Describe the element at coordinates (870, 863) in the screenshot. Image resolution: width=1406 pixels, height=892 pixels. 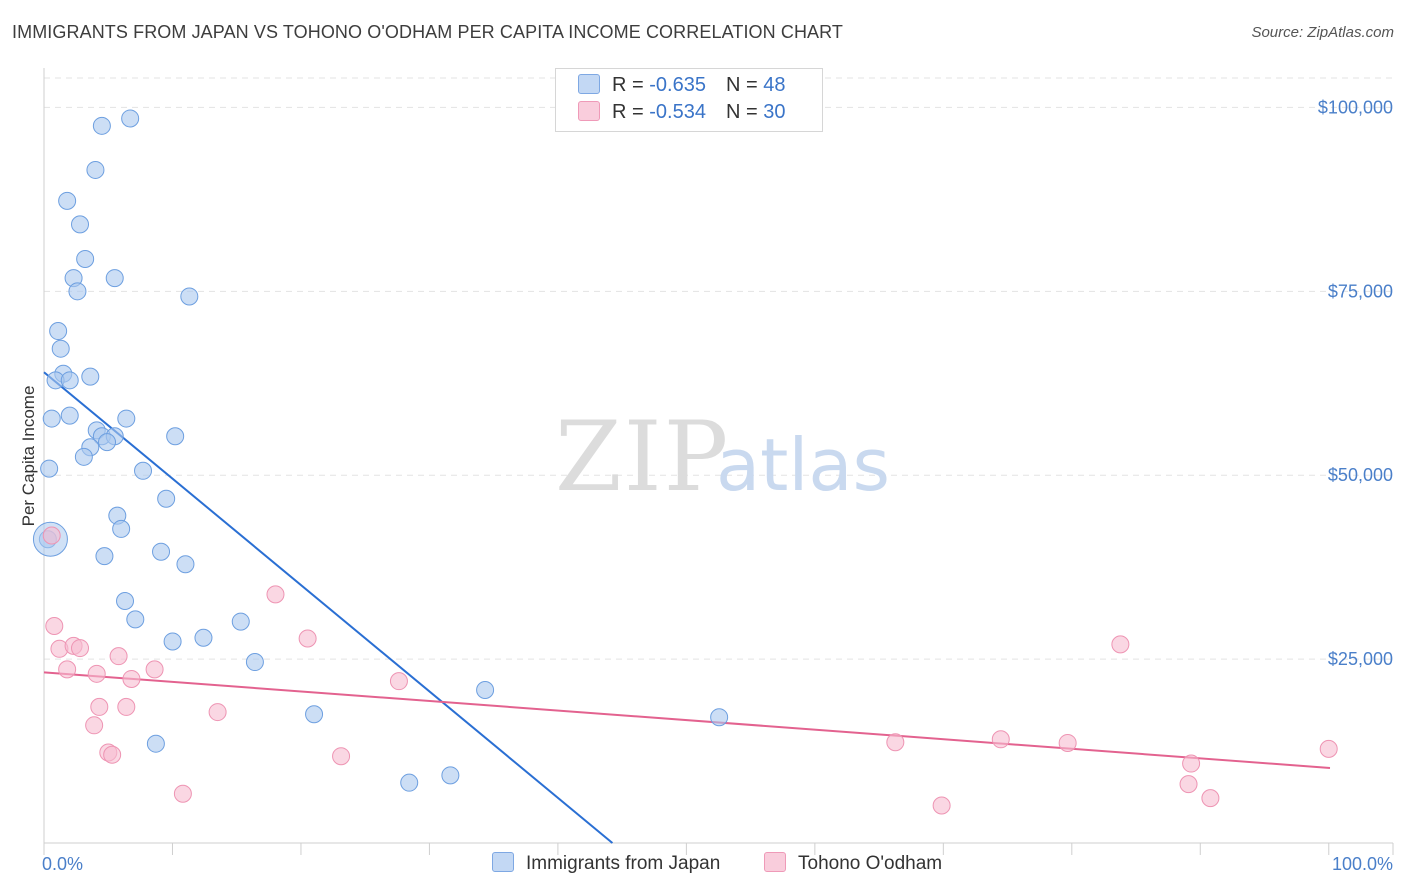
I see `legend-label-tohono: Tohono O'odham` at that location.